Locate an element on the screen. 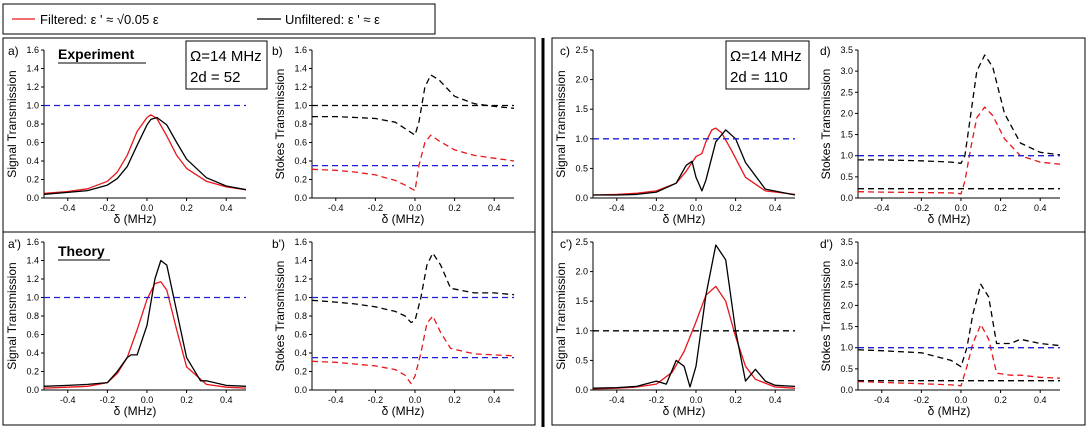 The image size is (1087, 430). panel-label-c2: c') is located at coordinates (566, 244).